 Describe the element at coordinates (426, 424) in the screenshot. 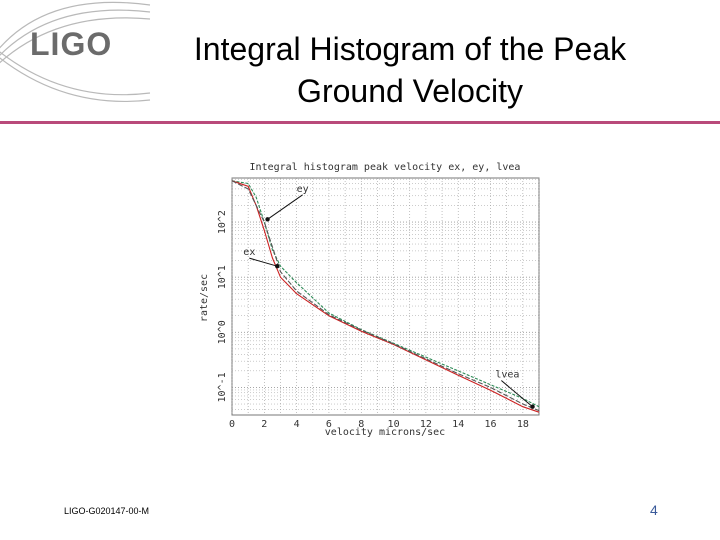

I see `x-tick-label: 12` at that location.